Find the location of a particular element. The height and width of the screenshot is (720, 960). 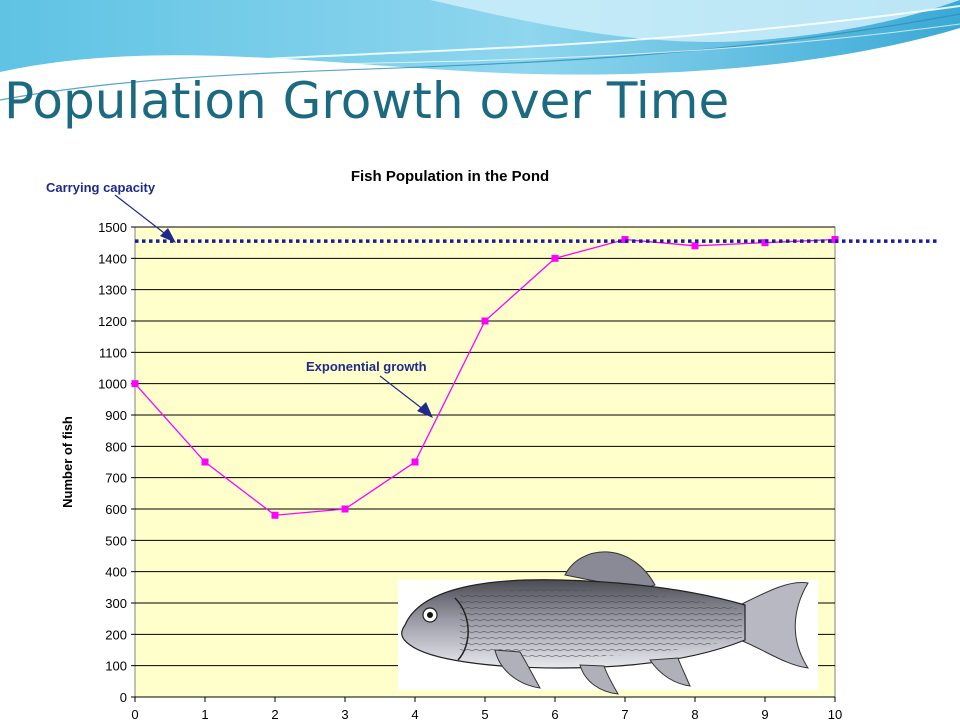

y-tick-label: 800 is located at coordinates (116, 446).